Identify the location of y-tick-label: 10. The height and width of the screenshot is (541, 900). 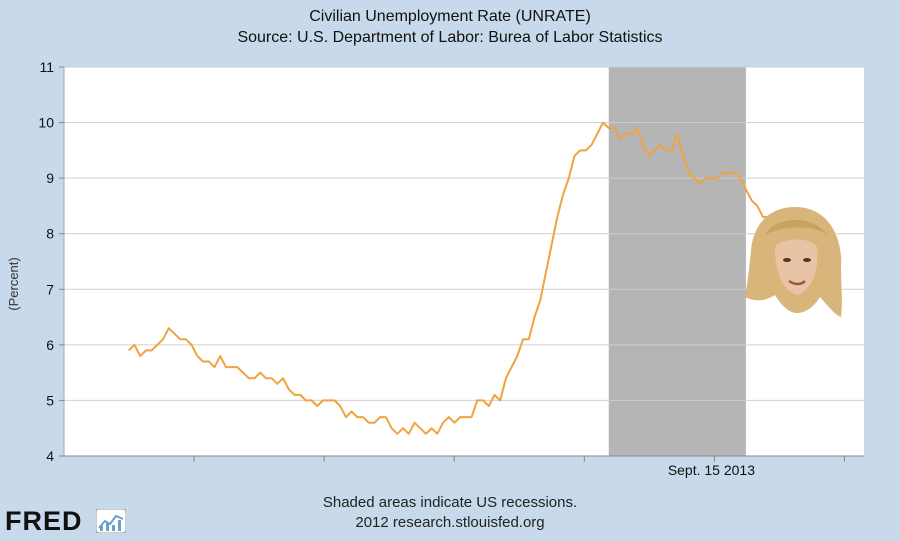
(46, 123).